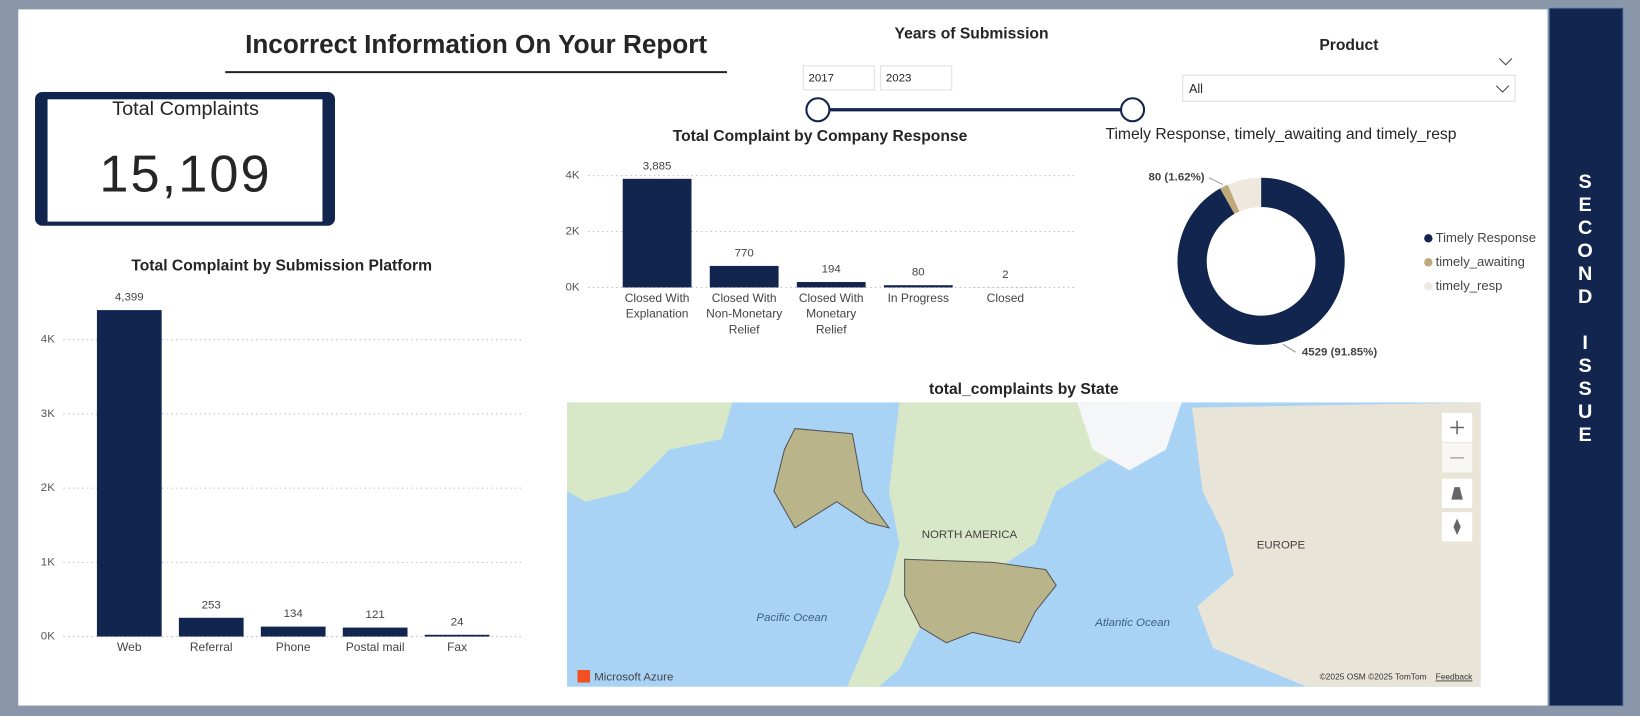  I want to click on map-copyright: ©2025 OSM ©2025 TomTom, so click(1373, 677).